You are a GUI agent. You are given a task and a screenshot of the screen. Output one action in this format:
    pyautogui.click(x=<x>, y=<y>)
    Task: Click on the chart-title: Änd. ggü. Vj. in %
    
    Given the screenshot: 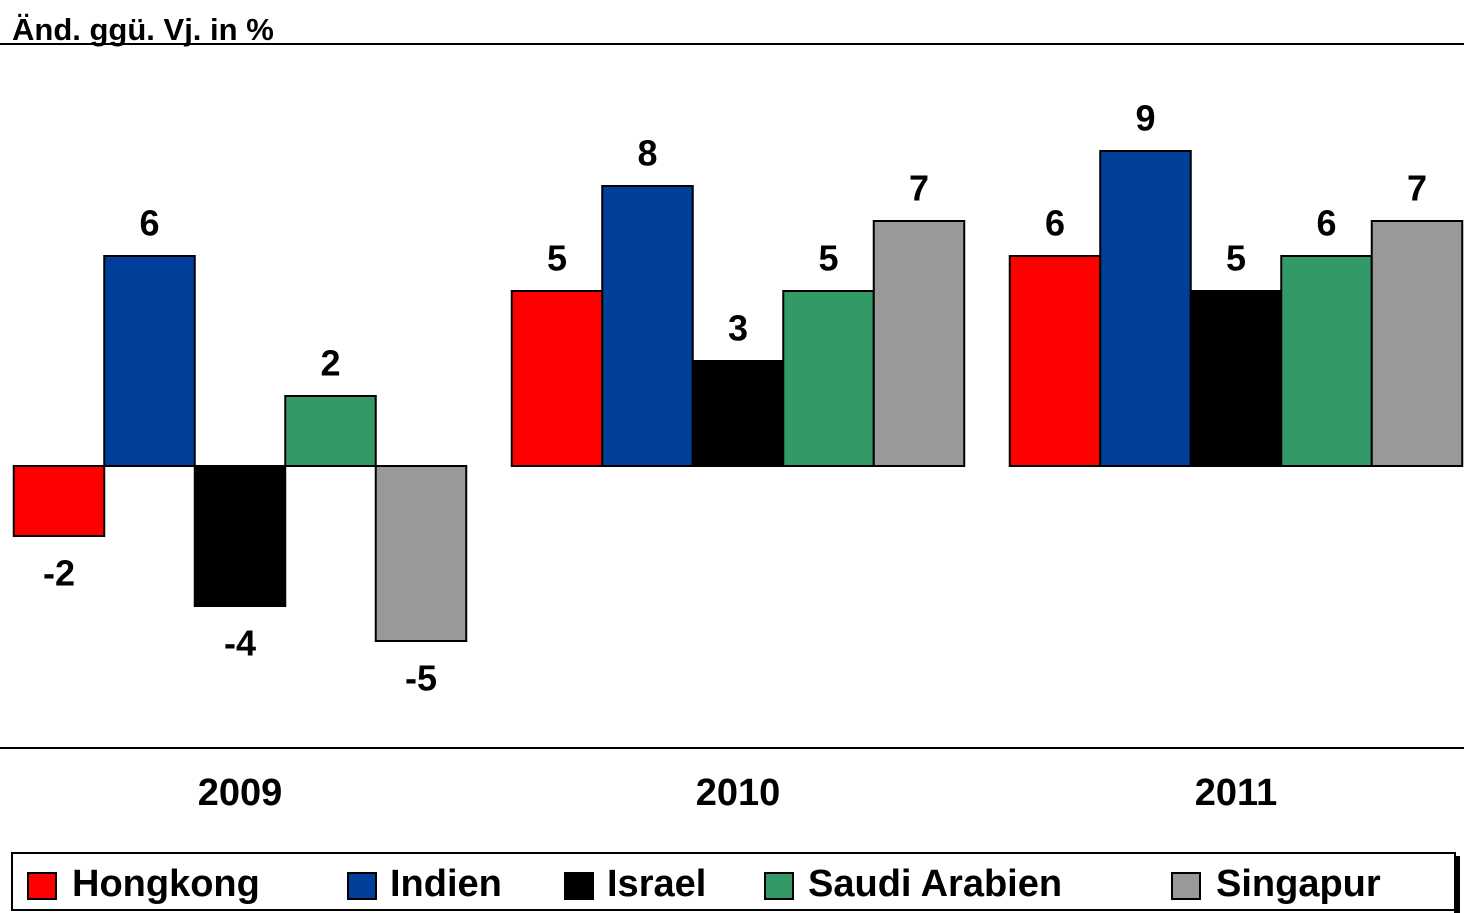 What is the action you would take?
    pyautogui.click(x=143, y=29)
    